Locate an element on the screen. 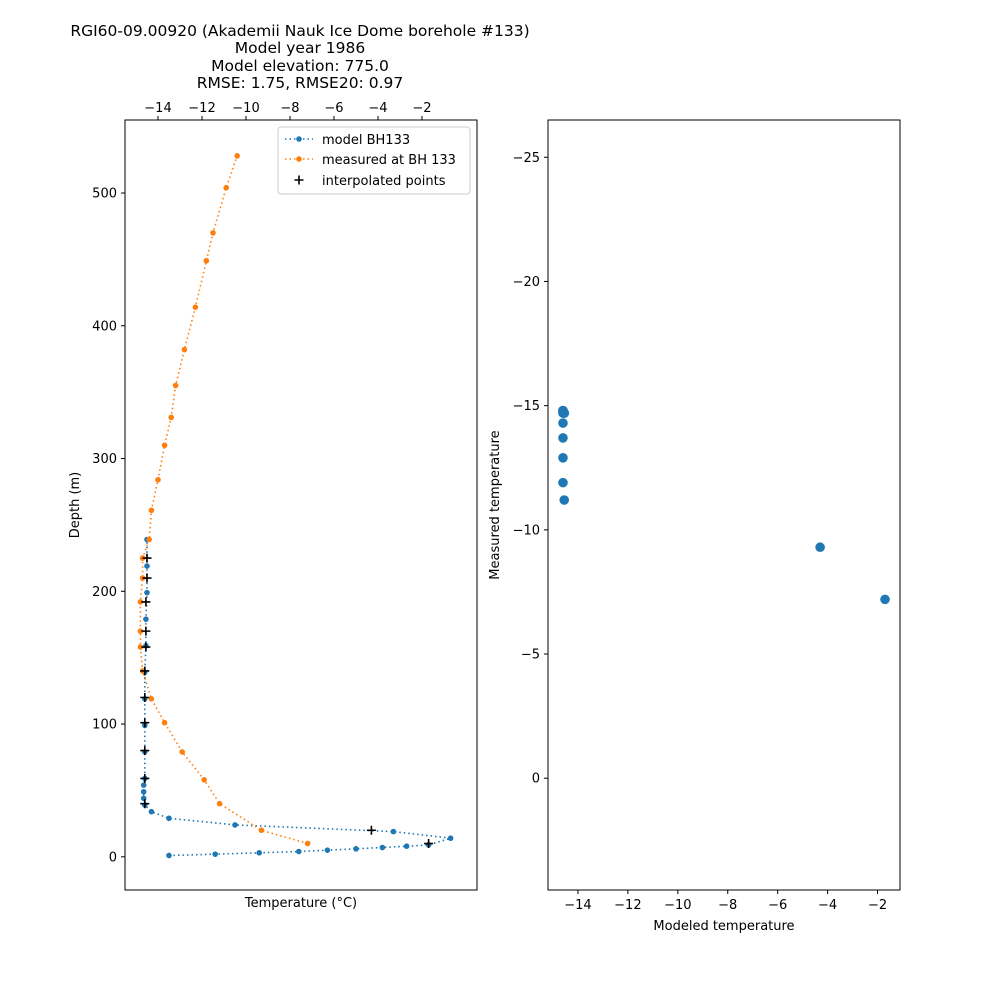 This screenshot has width=1000, height=1000. right-x-tick-label: −14 is located at coordinates (577, 905).